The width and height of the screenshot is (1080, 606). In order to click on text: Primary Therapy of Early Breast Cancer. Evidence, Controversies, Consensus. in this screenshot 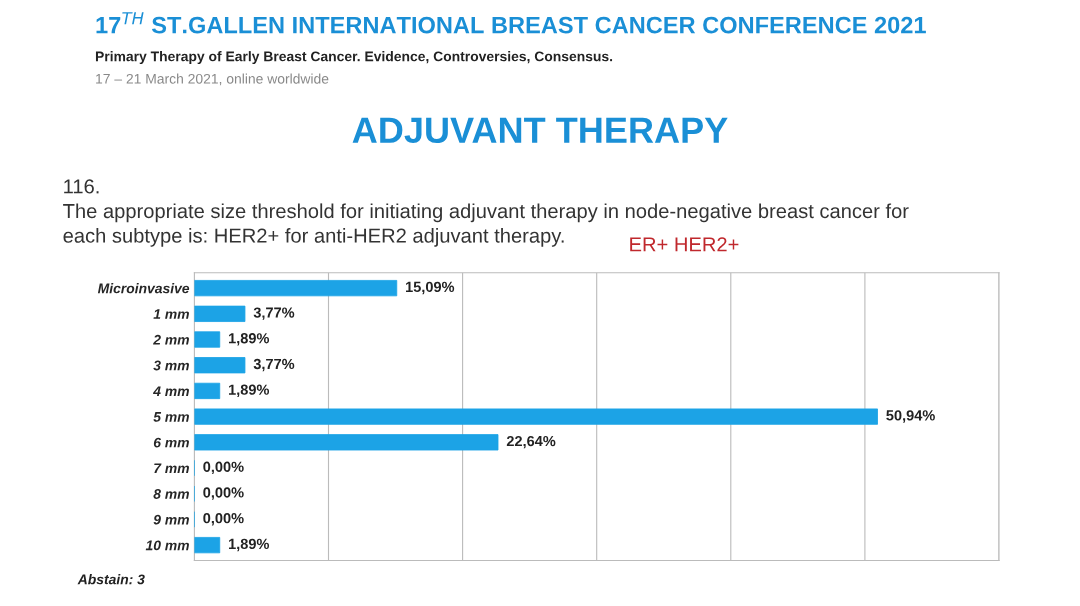, I will do `click(354, 58)`.